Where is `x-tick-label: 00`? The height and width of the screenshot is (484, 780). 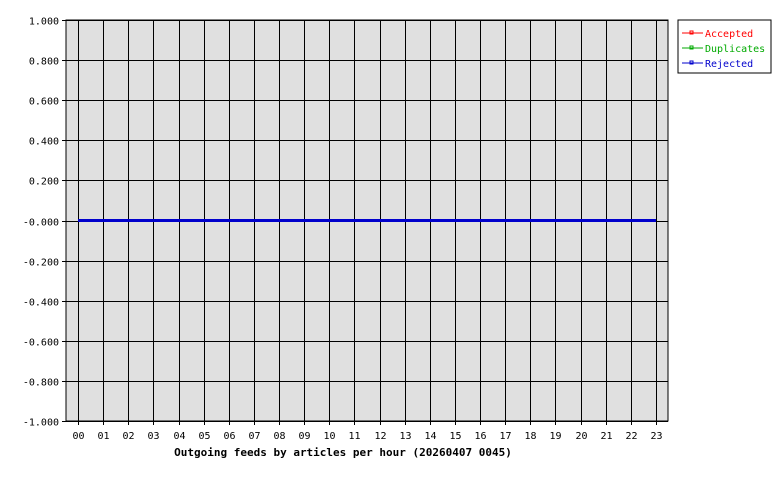
x-tick-label: 00 is located at coordinates (78, 436).